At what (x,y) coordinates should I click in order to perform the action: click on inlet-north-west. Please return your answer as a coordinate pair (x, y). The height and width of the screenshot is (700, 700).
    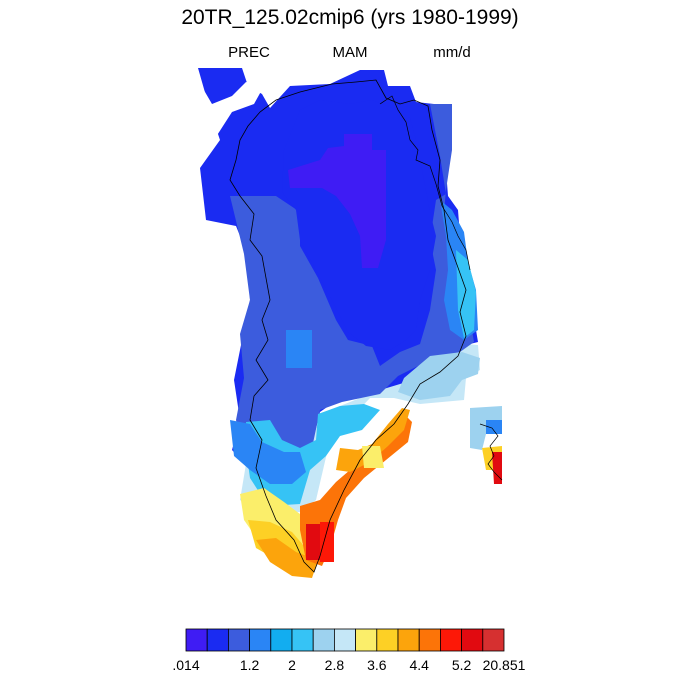
    Looking at the image, I should click on (231, 114).